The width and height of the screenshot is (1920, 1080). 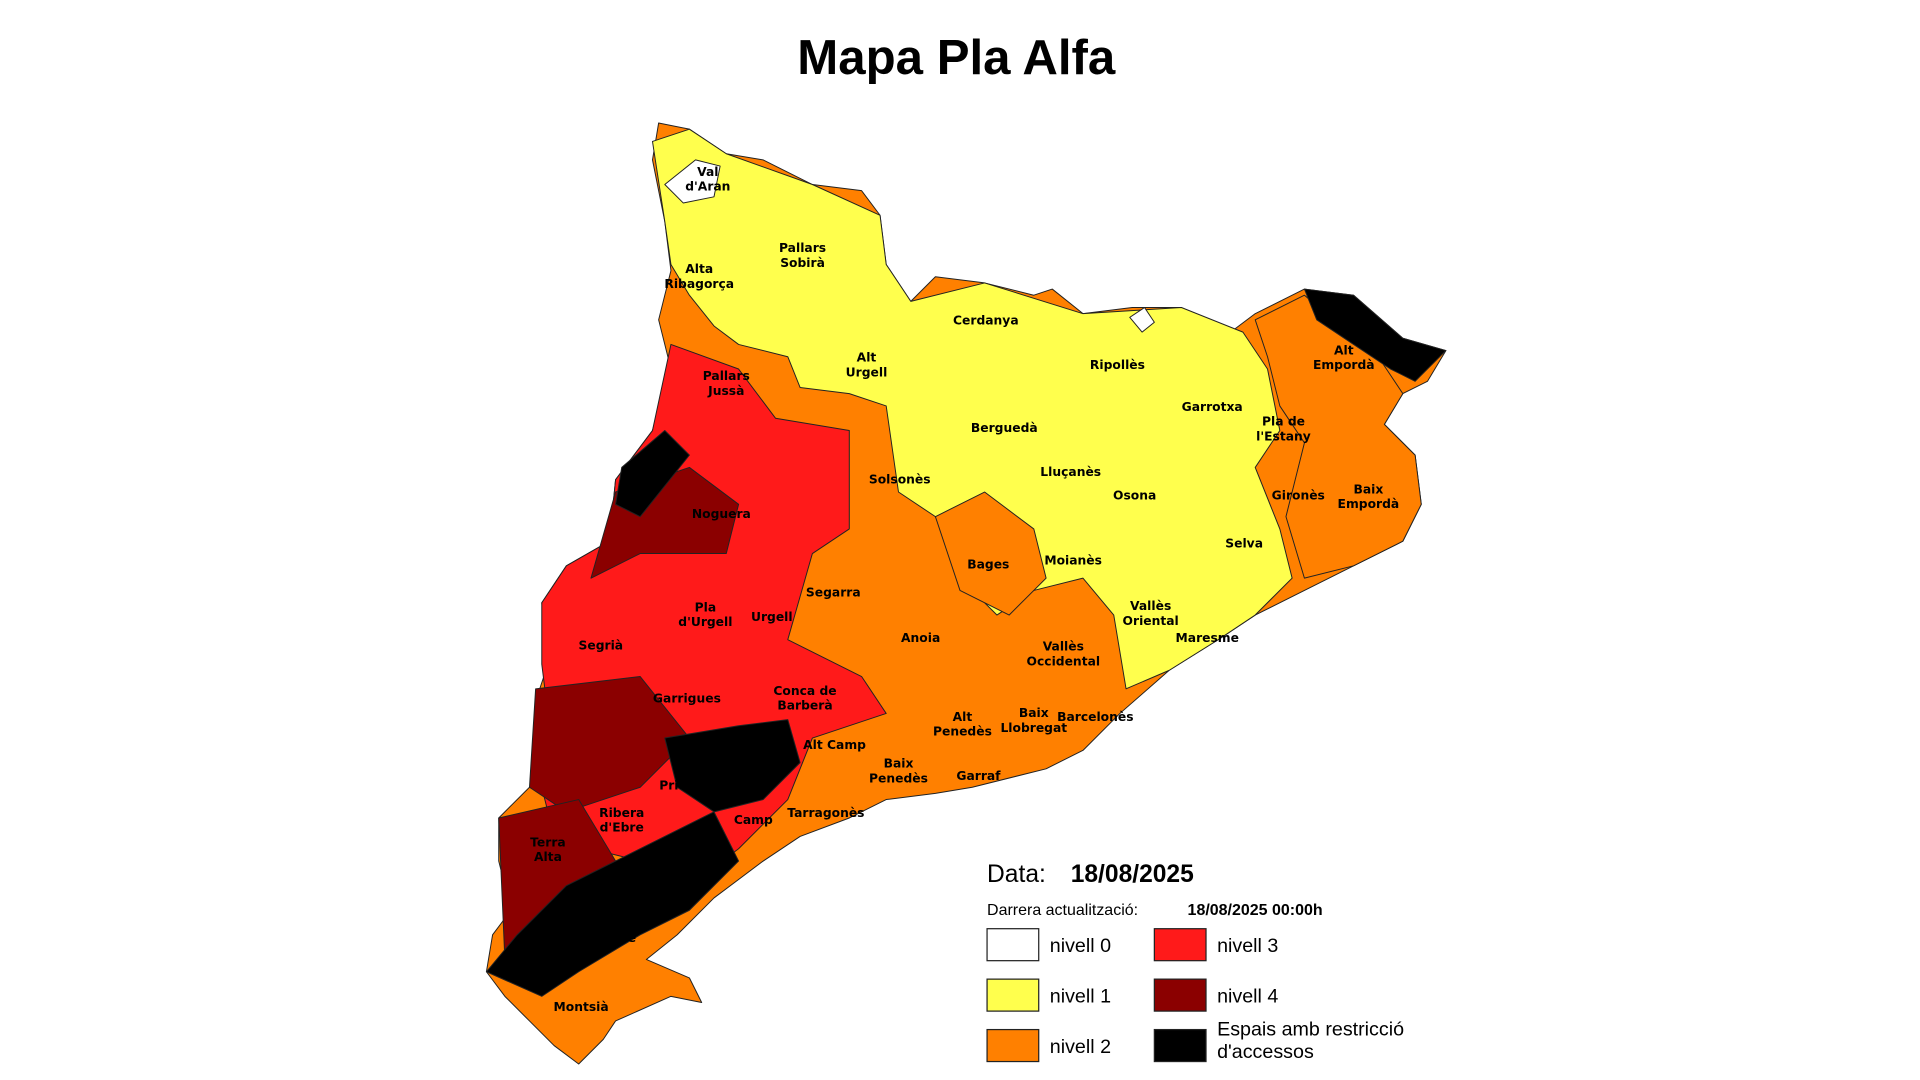 I want to click on region-label: Baix Ebre, so click(x=603, y=938).